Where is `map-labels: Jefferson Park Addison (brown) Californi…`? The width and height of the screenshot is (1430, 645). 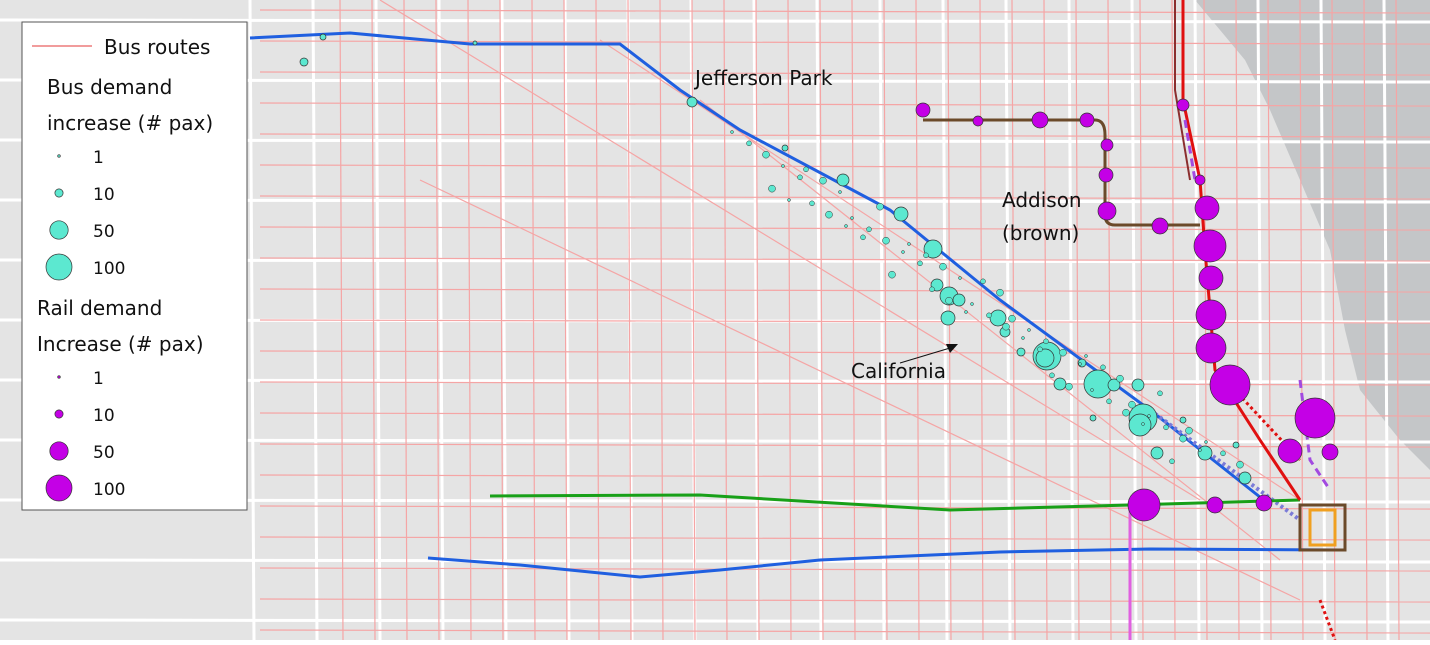 map-labels: Jefferson Park Addison (brown) Californi… is located at coordinates (887, 224).